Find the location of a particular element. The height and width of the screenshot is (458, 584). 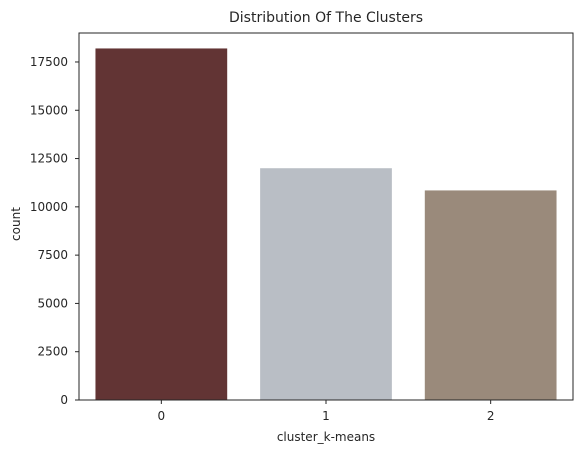

y-tick-label: 10000 is located at coordinates (49, 207).